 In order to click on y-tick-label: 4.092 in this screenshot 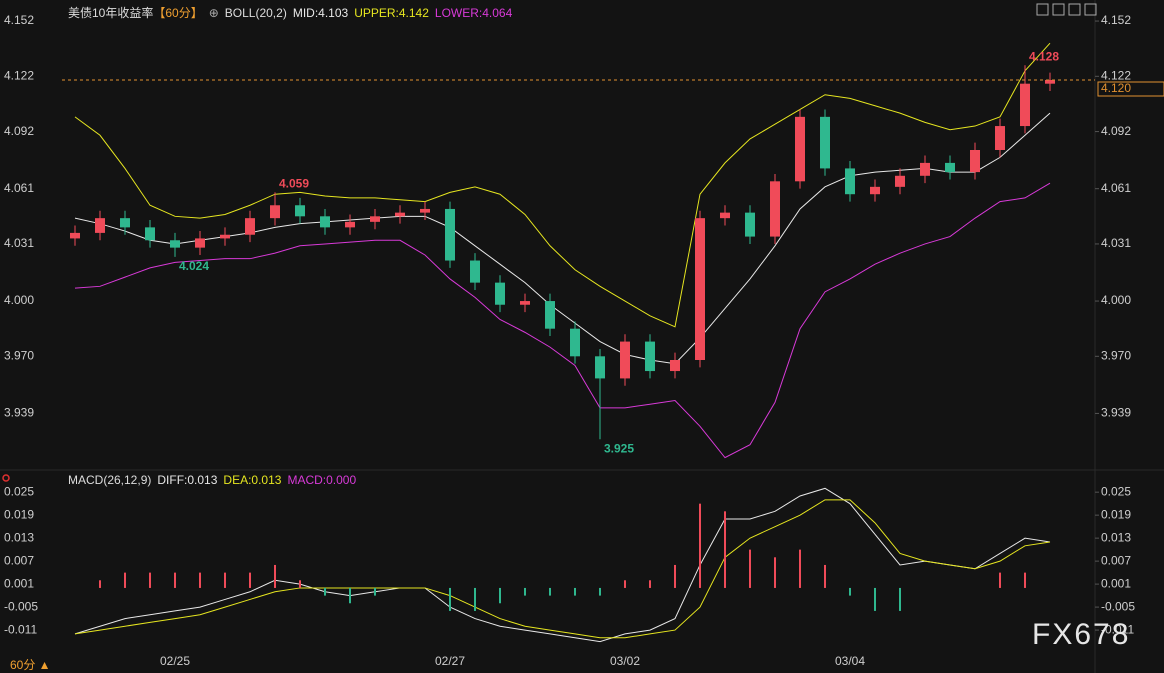, I will do `click(19, 131)`.